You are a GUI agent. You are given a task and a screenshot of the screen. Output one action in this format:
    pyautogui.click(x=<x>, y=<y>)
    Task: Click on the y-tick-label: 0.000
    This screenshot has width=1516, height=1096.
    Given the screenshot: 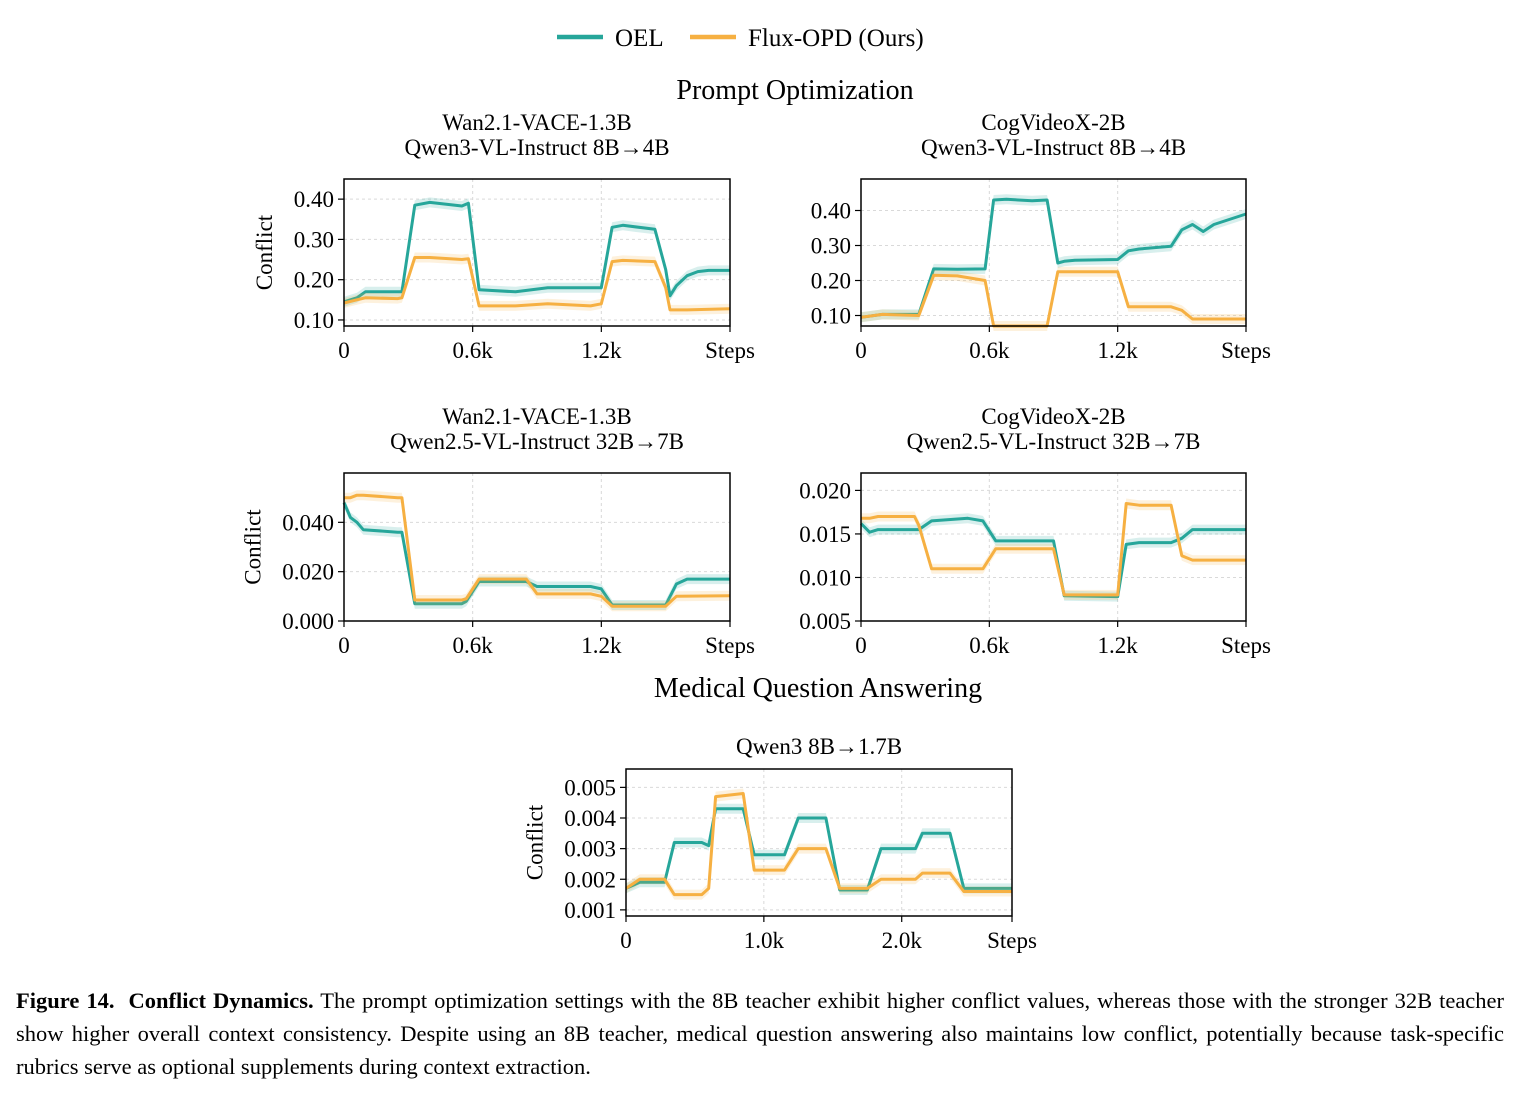 What is the action you would take?
    pyautogui.click(x=308, y=621)
    